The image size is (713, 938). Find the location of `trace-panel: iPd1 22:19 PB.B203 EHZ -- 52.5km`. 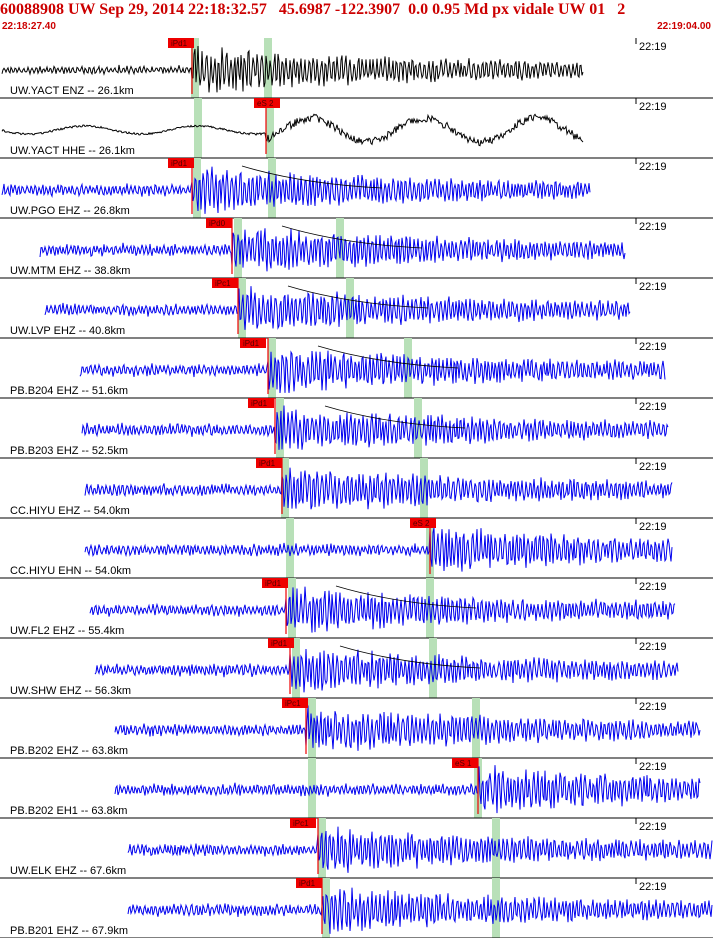

trace-panel: iPd1 22:19 PB.B203 EHZ -- 52.5km is located at coordinates (356, 428).